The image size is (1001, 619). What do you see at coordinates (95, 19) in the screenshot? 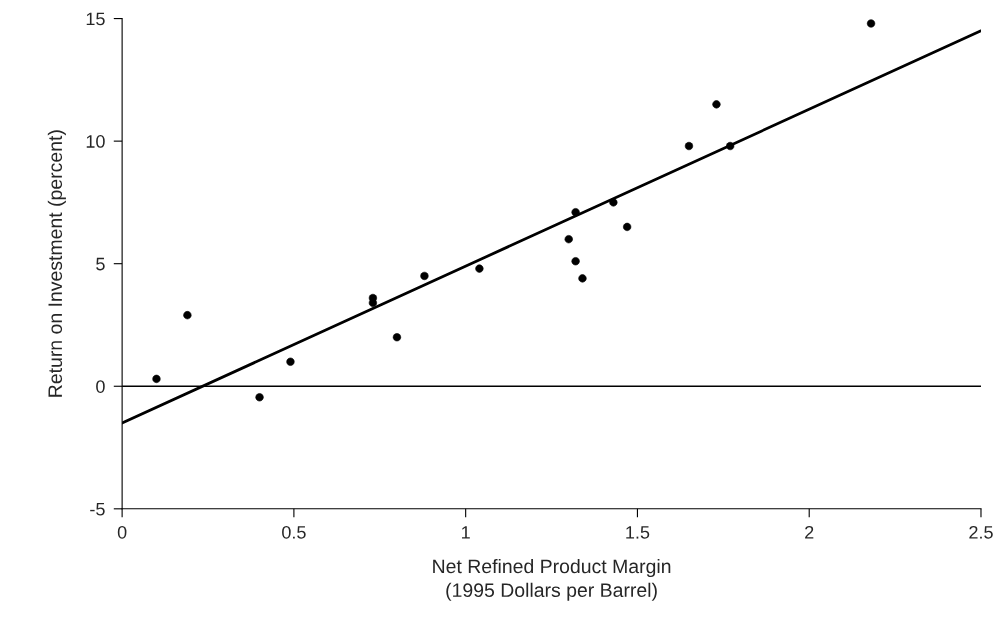
I see `y-tick-label: 15` at bounding box center [95, 19].